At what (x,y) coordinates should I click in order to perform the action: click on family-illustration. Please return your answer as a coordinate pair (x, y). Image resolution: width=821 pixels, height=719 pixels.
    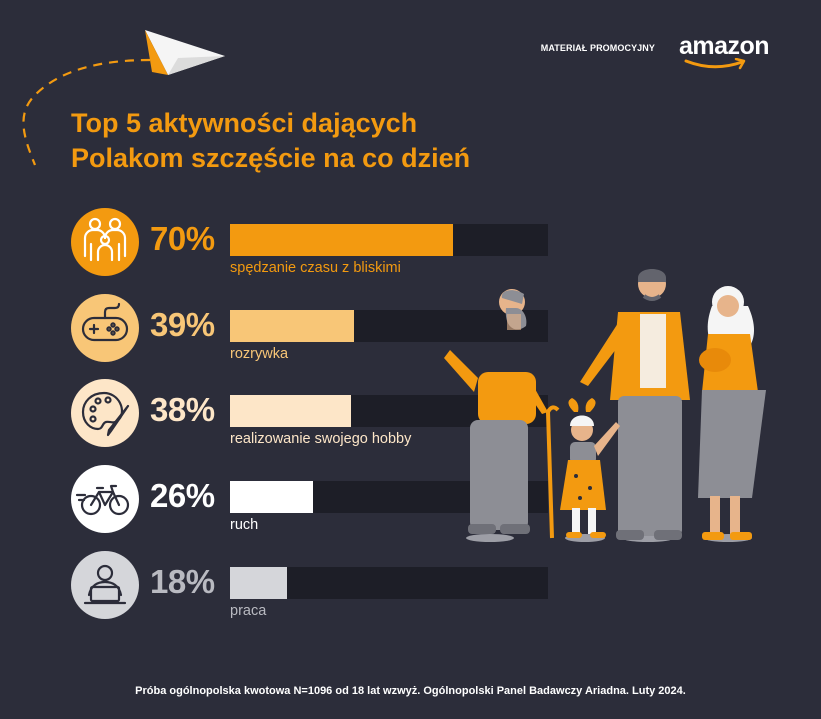
    Looking at the image, I should click on (605, 405).